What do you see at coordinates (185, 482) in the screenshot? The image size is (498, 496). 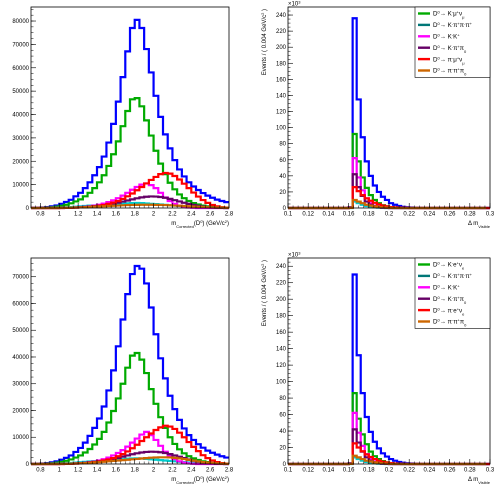 I see `text-part: Corrected` at bounding box center [185, 482].